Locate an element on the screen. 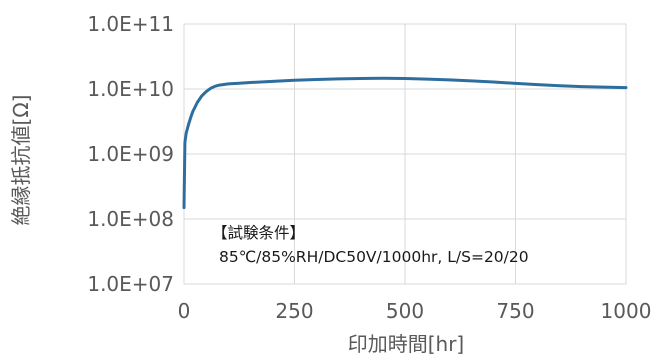 The width and height of the screenshot is (667, 361). x-tick-label: 750 is located at coordinates (515, 311).